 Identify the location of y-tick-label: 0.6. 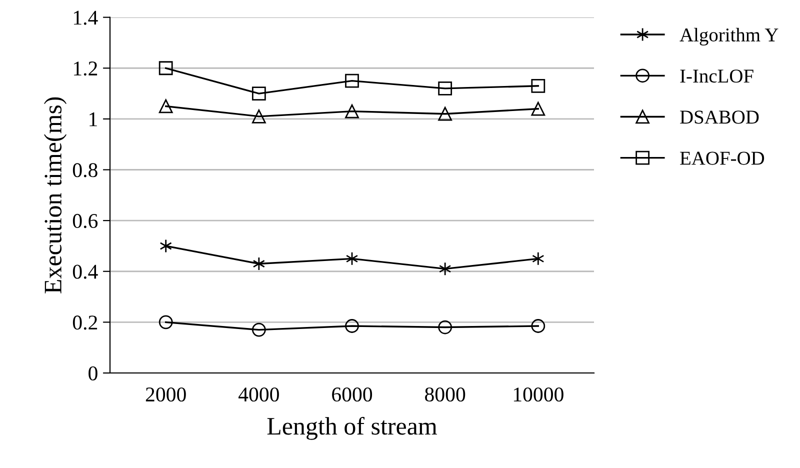
(85, 221).